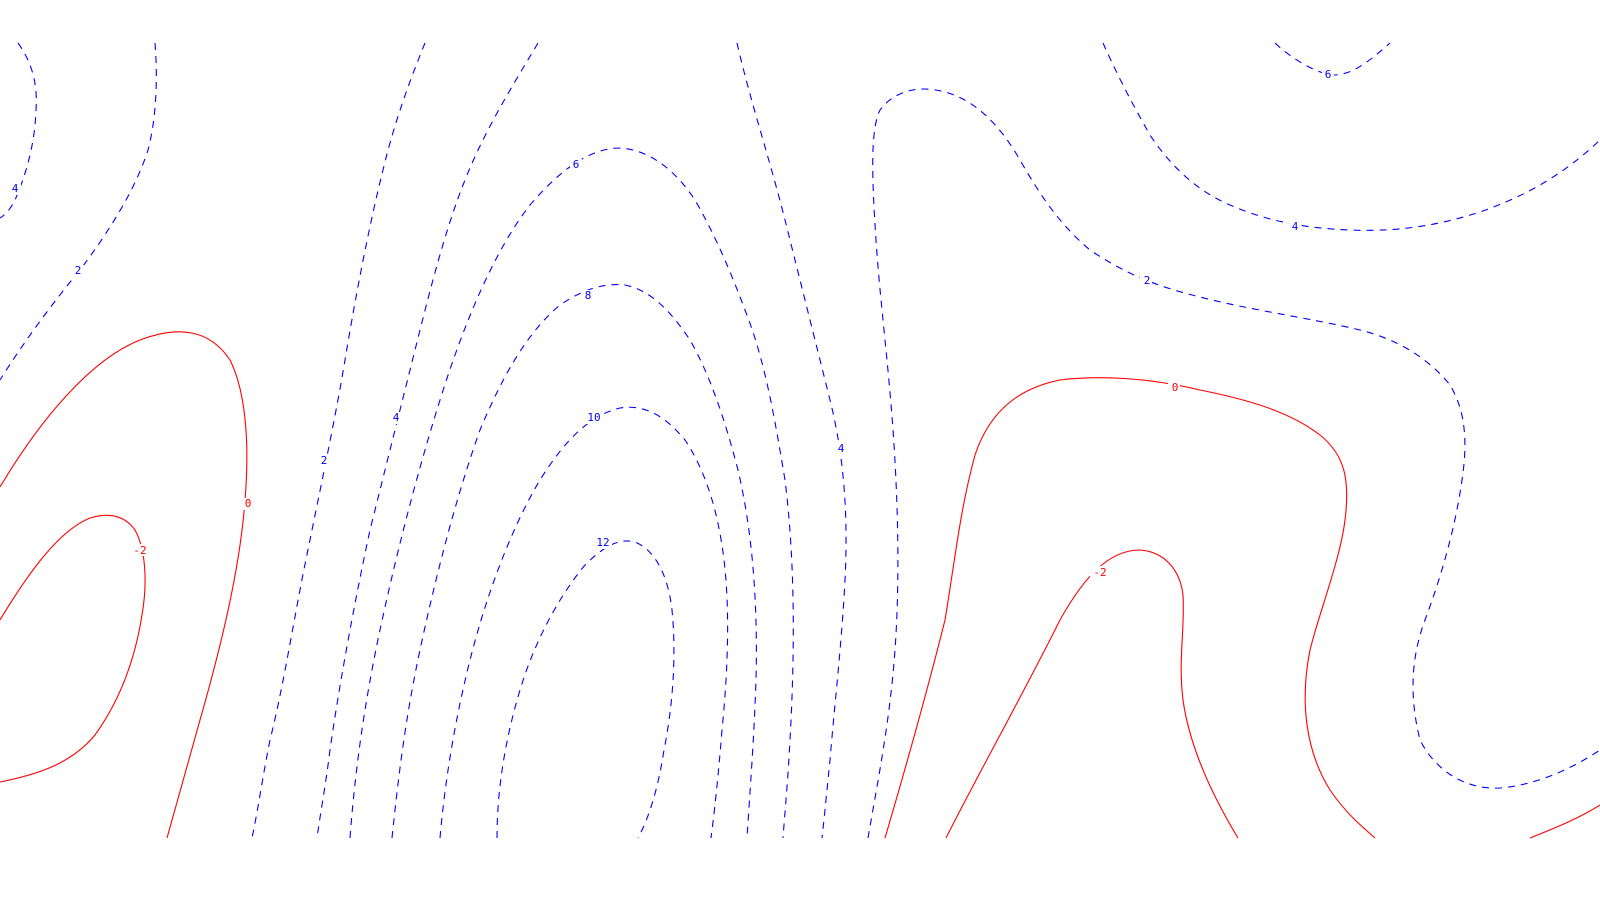 This screenshot has height=900, width=1600. What do you see at coordinates (427, 440) in the screenshot?
I see `contour-line-4-mid` at bounding box center [427, 440].